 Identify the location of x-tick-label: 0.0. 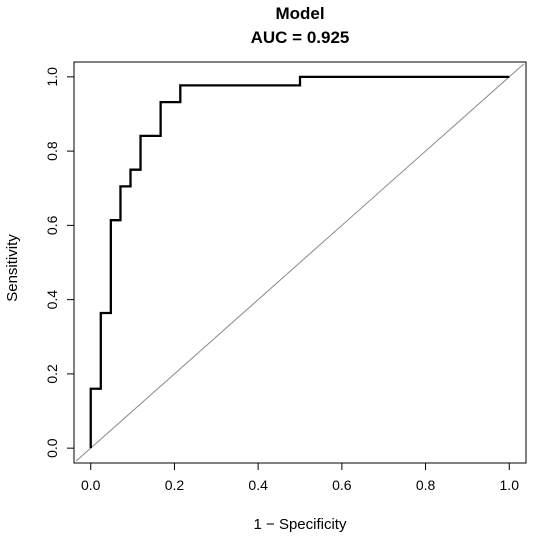
(91, 485).